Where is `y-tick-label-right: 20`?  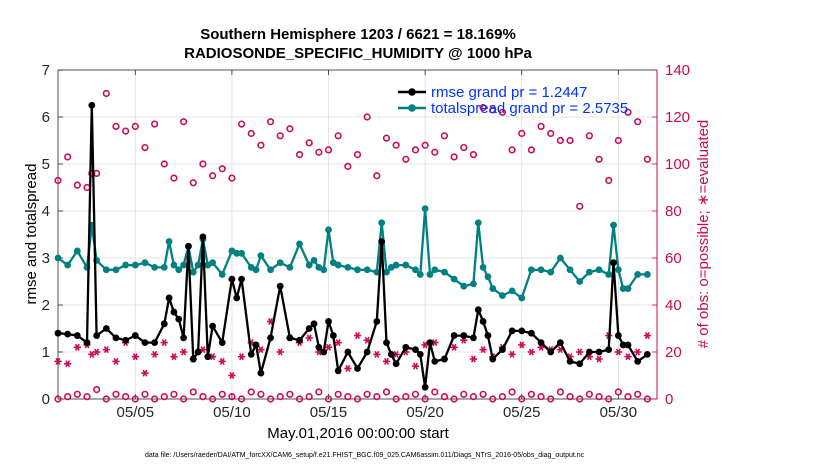
y-tick-label-right: 20 is located at coordinates (673, 352).